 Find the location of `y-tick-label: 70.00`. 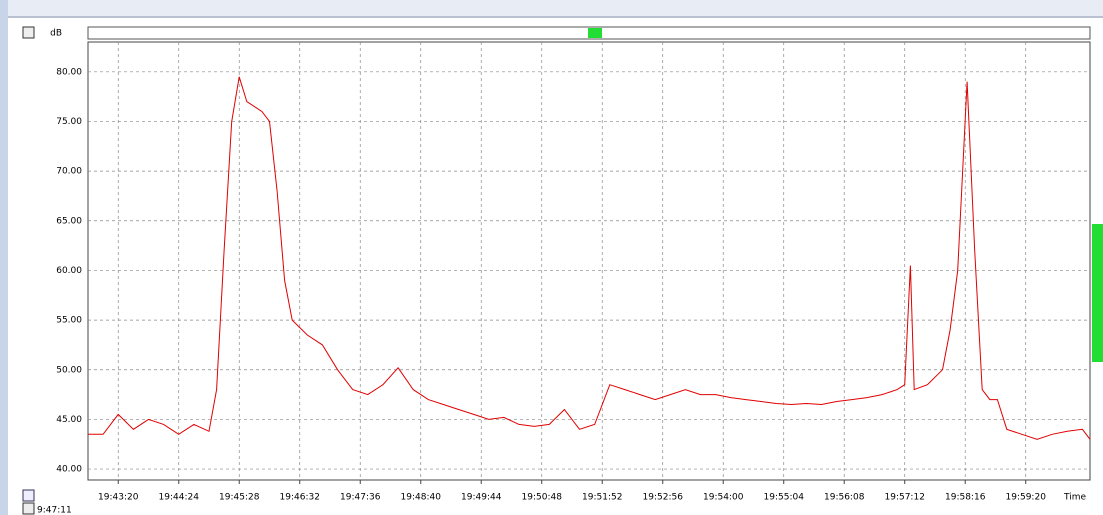

y-tick-label: 70.00 is located at coordinates (69, 172).